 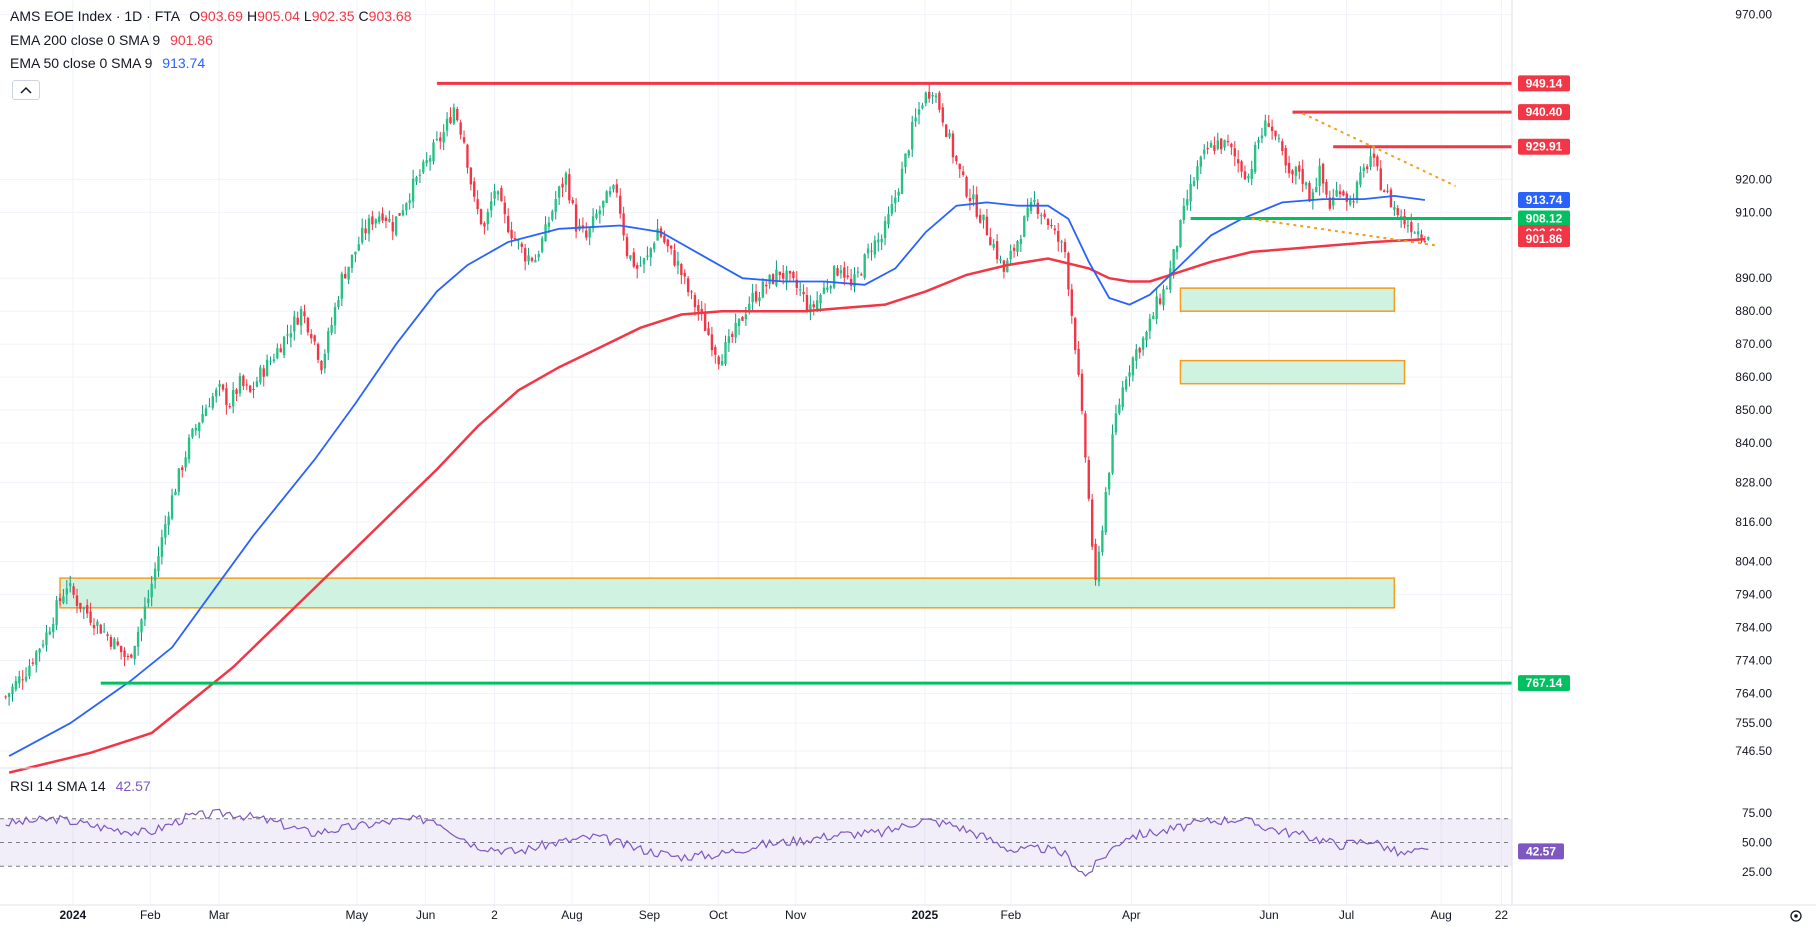 I want to click on price-label-bg, so click(x=1544, y=146).